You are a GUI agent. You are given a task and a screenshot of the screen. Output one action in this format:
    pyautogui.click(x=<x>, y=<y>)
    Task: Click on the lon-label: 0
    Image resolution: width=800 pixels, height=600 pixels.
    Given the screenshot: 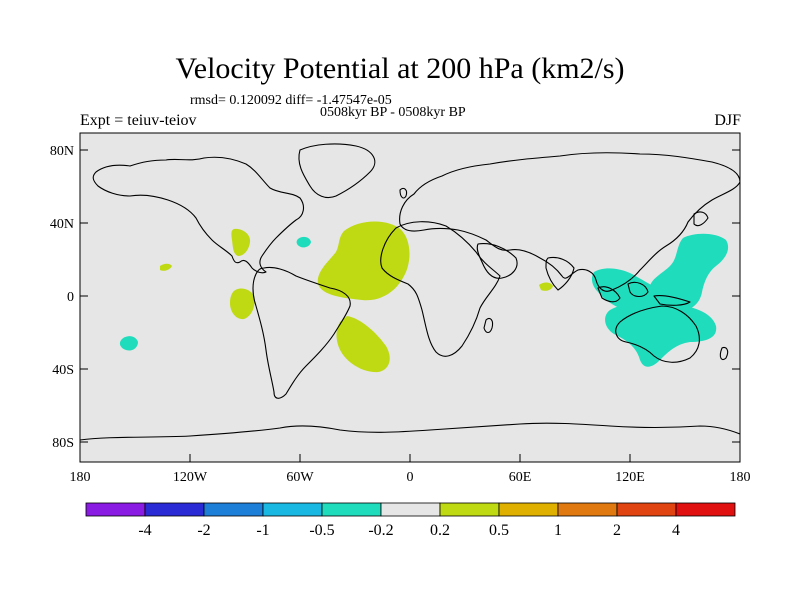 What is the action you would take?
    pyautogui.click(x=410, y=477)
    